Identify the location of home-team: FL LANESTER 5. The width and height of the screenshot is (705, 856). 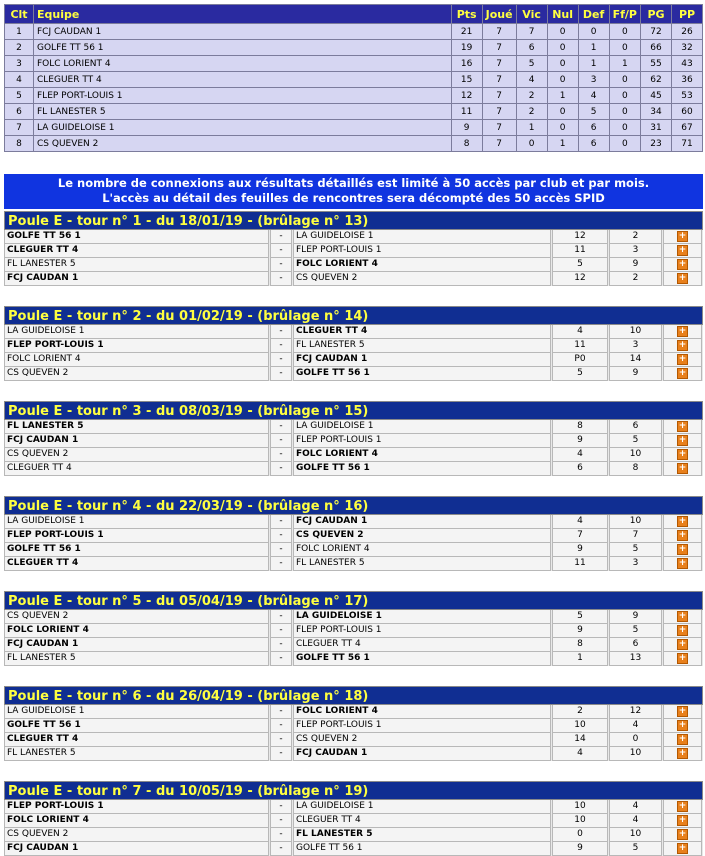
(136, 427).